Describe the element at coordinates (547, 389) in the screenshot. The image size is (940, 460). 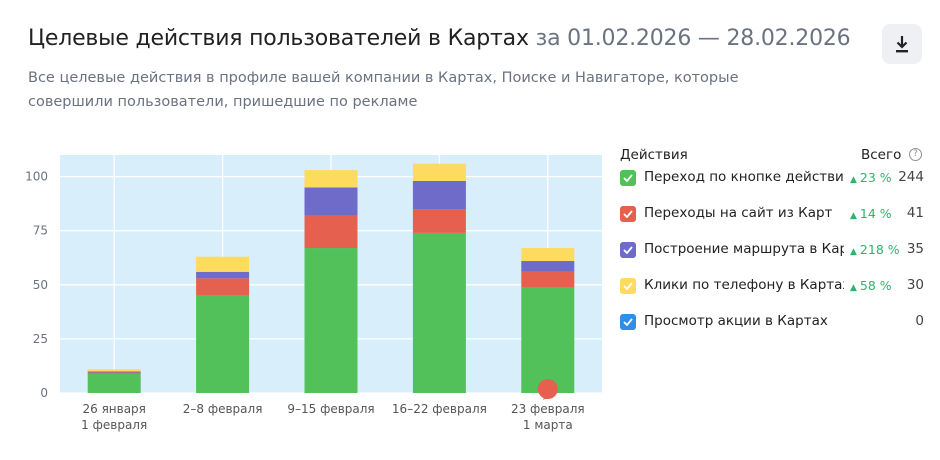
I see `annotation-marker-icon` at that location.